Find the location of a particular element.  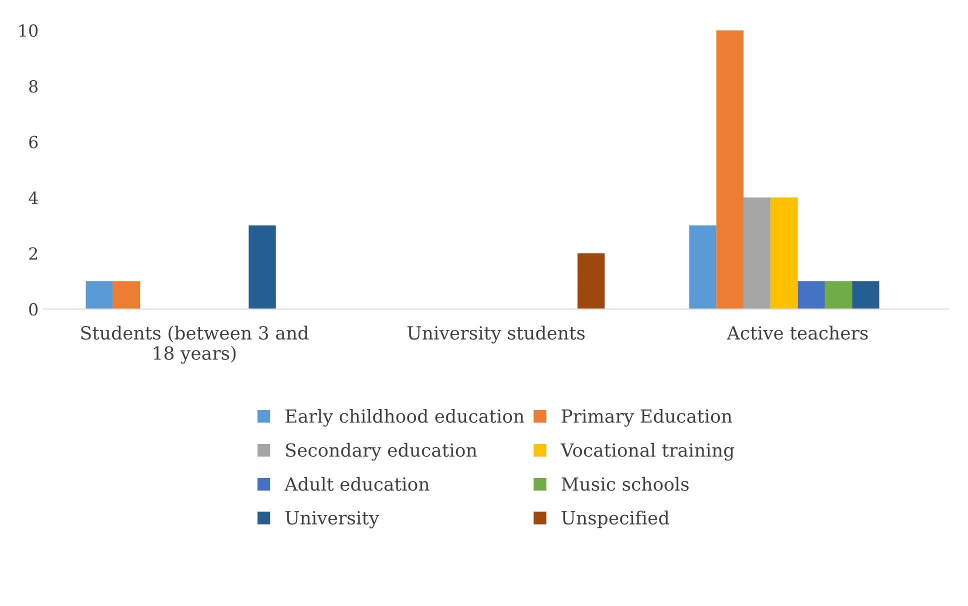

y-tick-label: 0 is located at coordinates (33, 309).